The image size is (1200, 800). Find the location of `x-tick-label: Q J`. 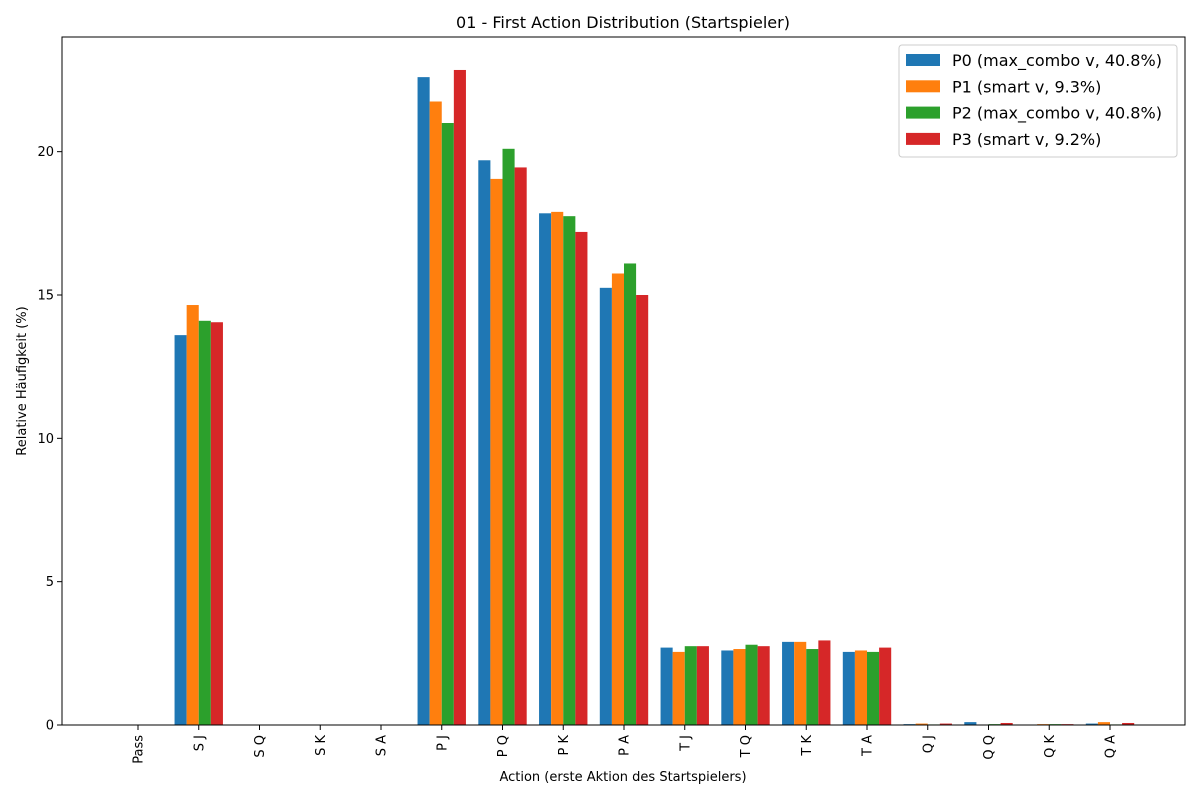

x-tick-label: Q J is located at coordinates (928, 744).